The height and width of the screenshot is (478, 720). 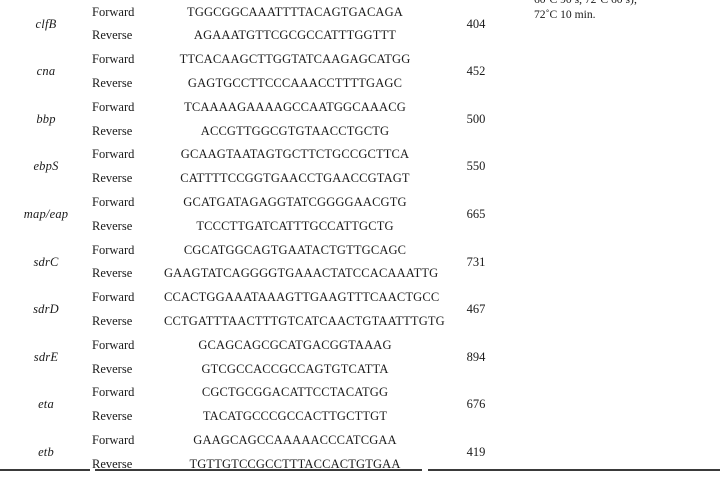 What do you see at coordinates (295, 130) in the screenshot?
I see `sequence-reverse: ACCGTTGGCGTGTAACCTGCTG` at bounding box center [295, 130].